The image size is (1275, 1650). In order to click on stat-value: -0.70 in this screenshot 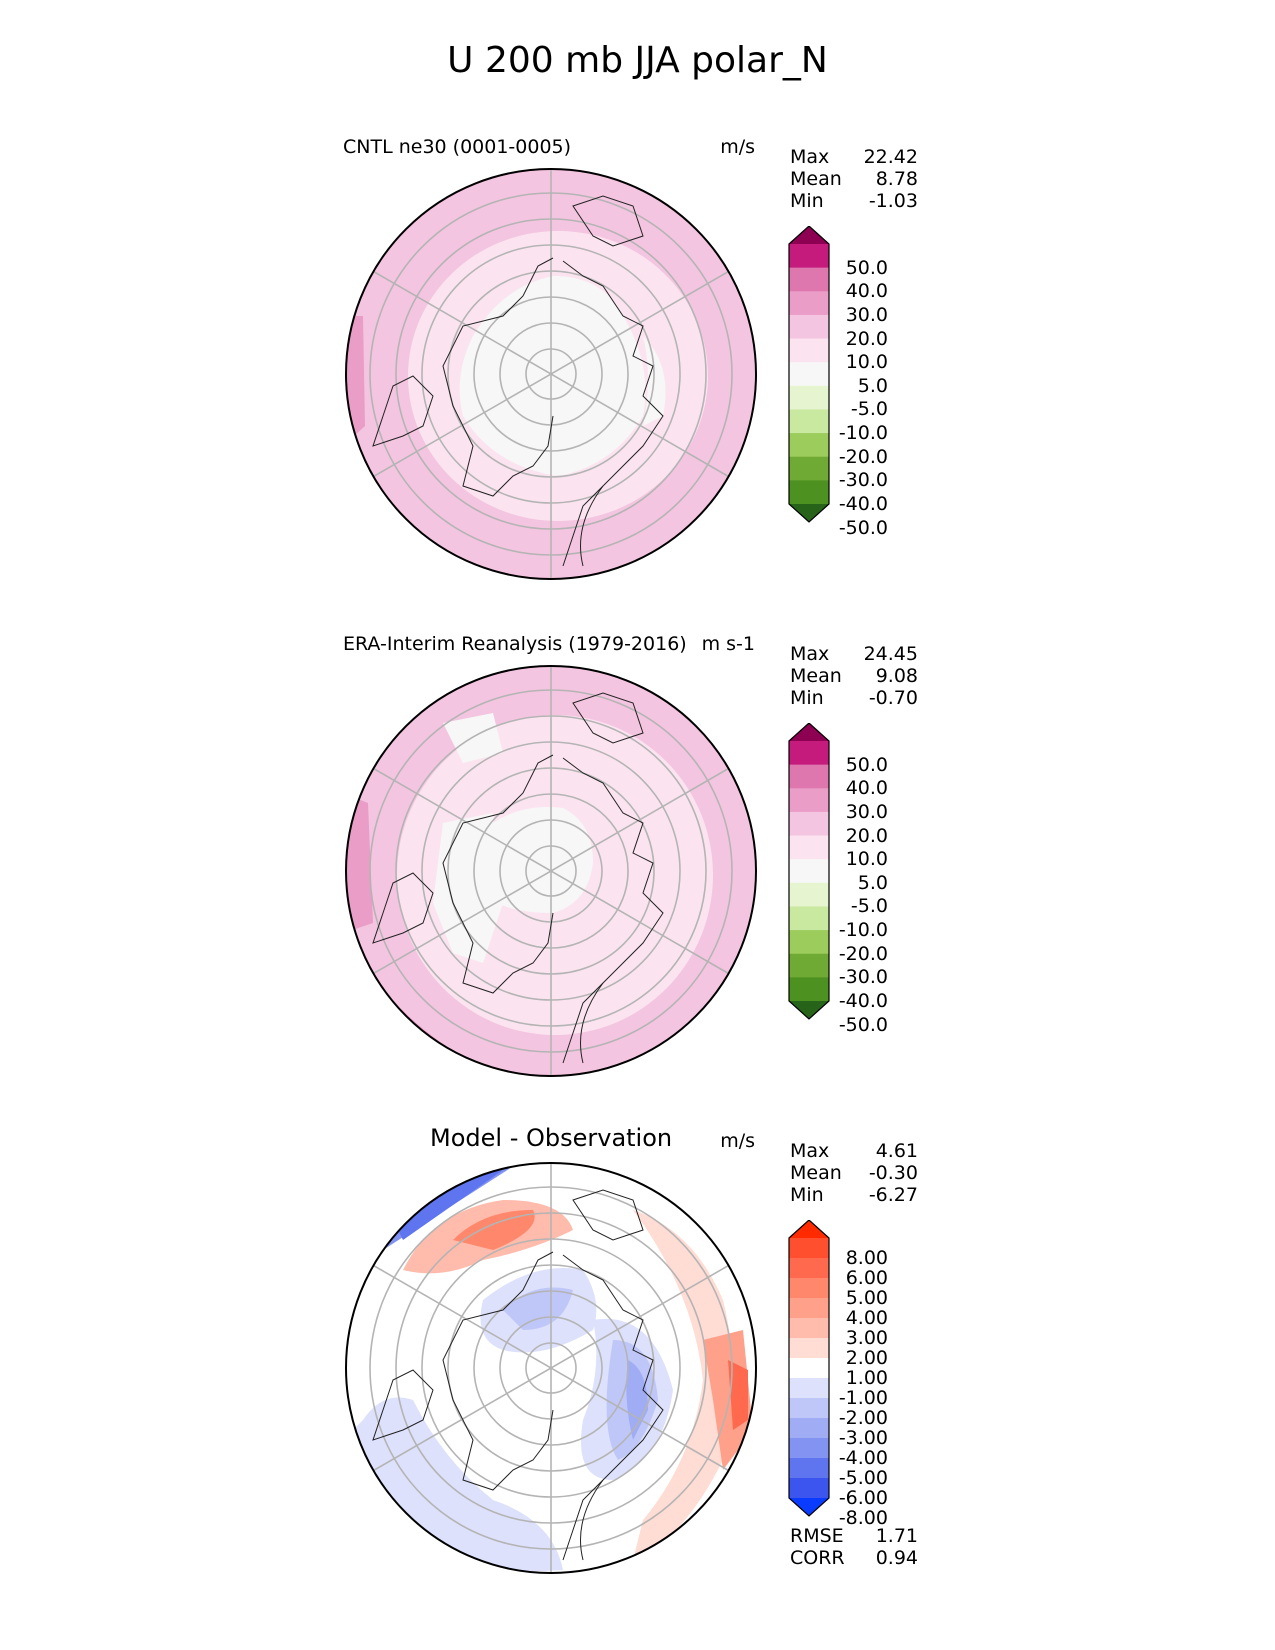, I will do `click(893, 698)`.